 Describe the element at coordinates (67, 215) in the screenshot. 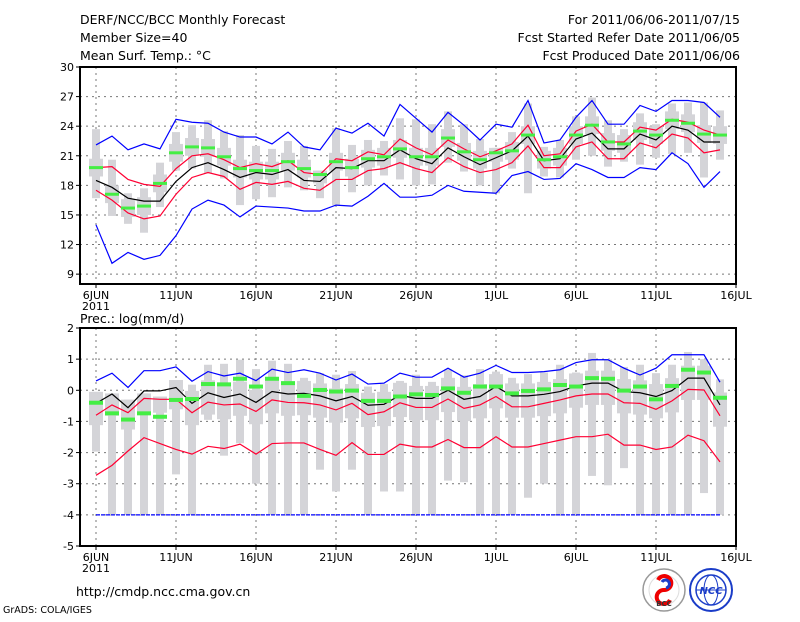

I see `y-tick-label: 15` at that location.